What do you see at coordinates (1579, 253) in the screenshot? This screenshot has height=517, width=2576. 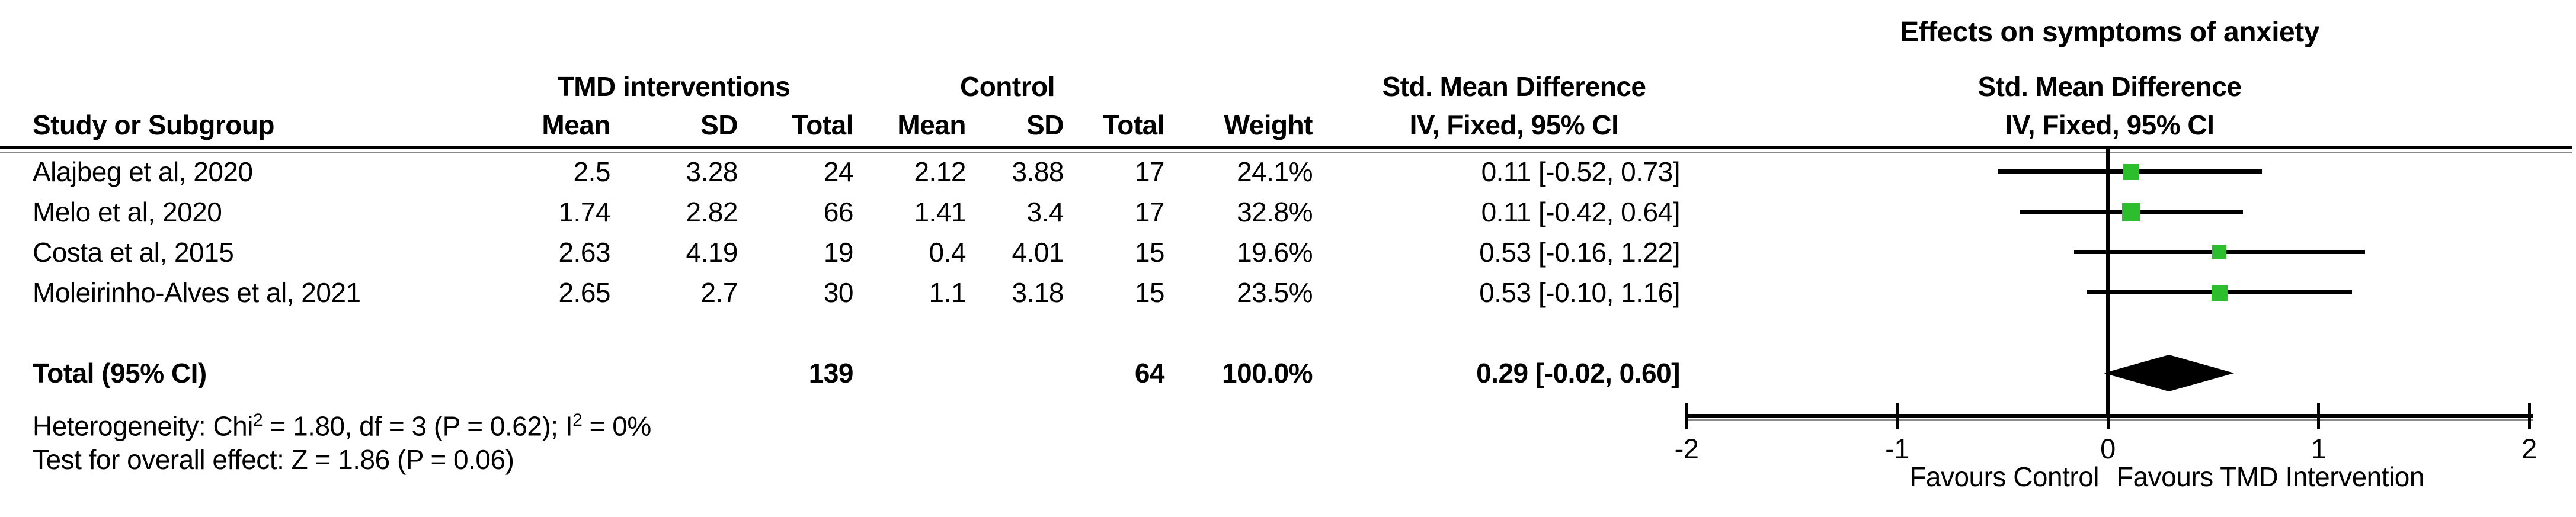 I see `ci-text-cell: 0.53 [-0.16, 1.22]` at bounding box center [1579, 253].